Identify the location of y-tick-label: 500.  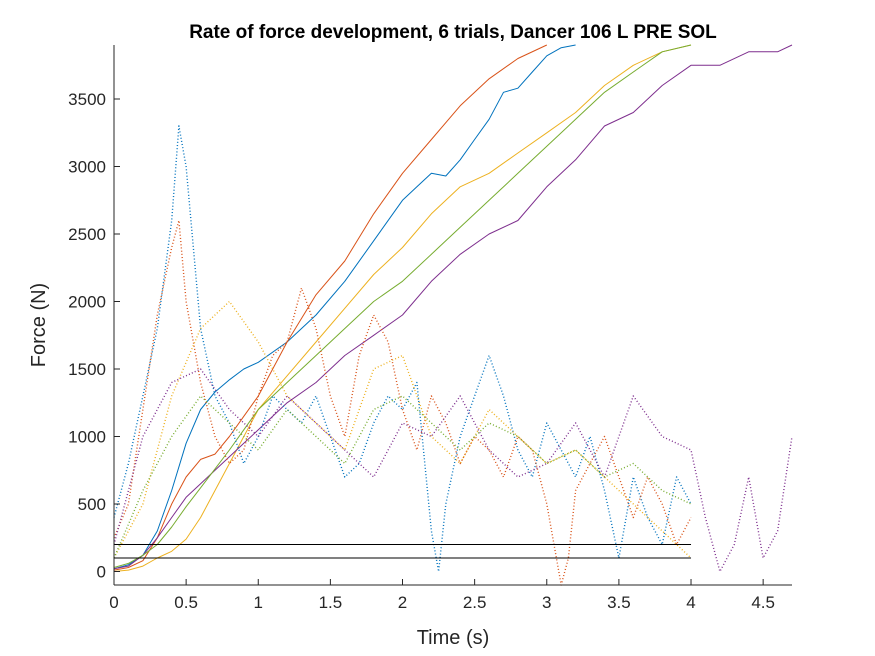
(92, 504).